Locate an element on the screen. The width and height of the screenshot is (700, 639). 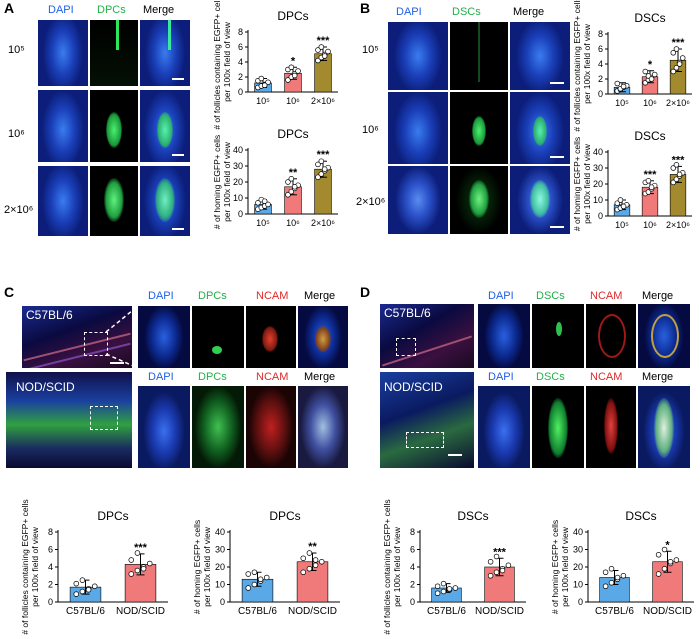
significance-label: * is located at coordinates (650, 65).